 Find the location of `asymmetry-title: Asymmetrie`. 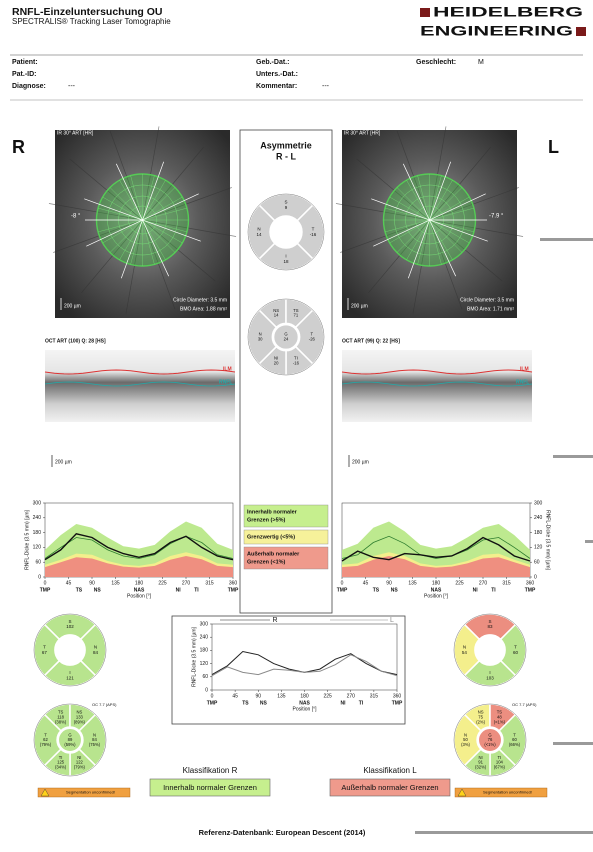

asymmetry-title: Asymmetrie is located at coordinates (286, 145).